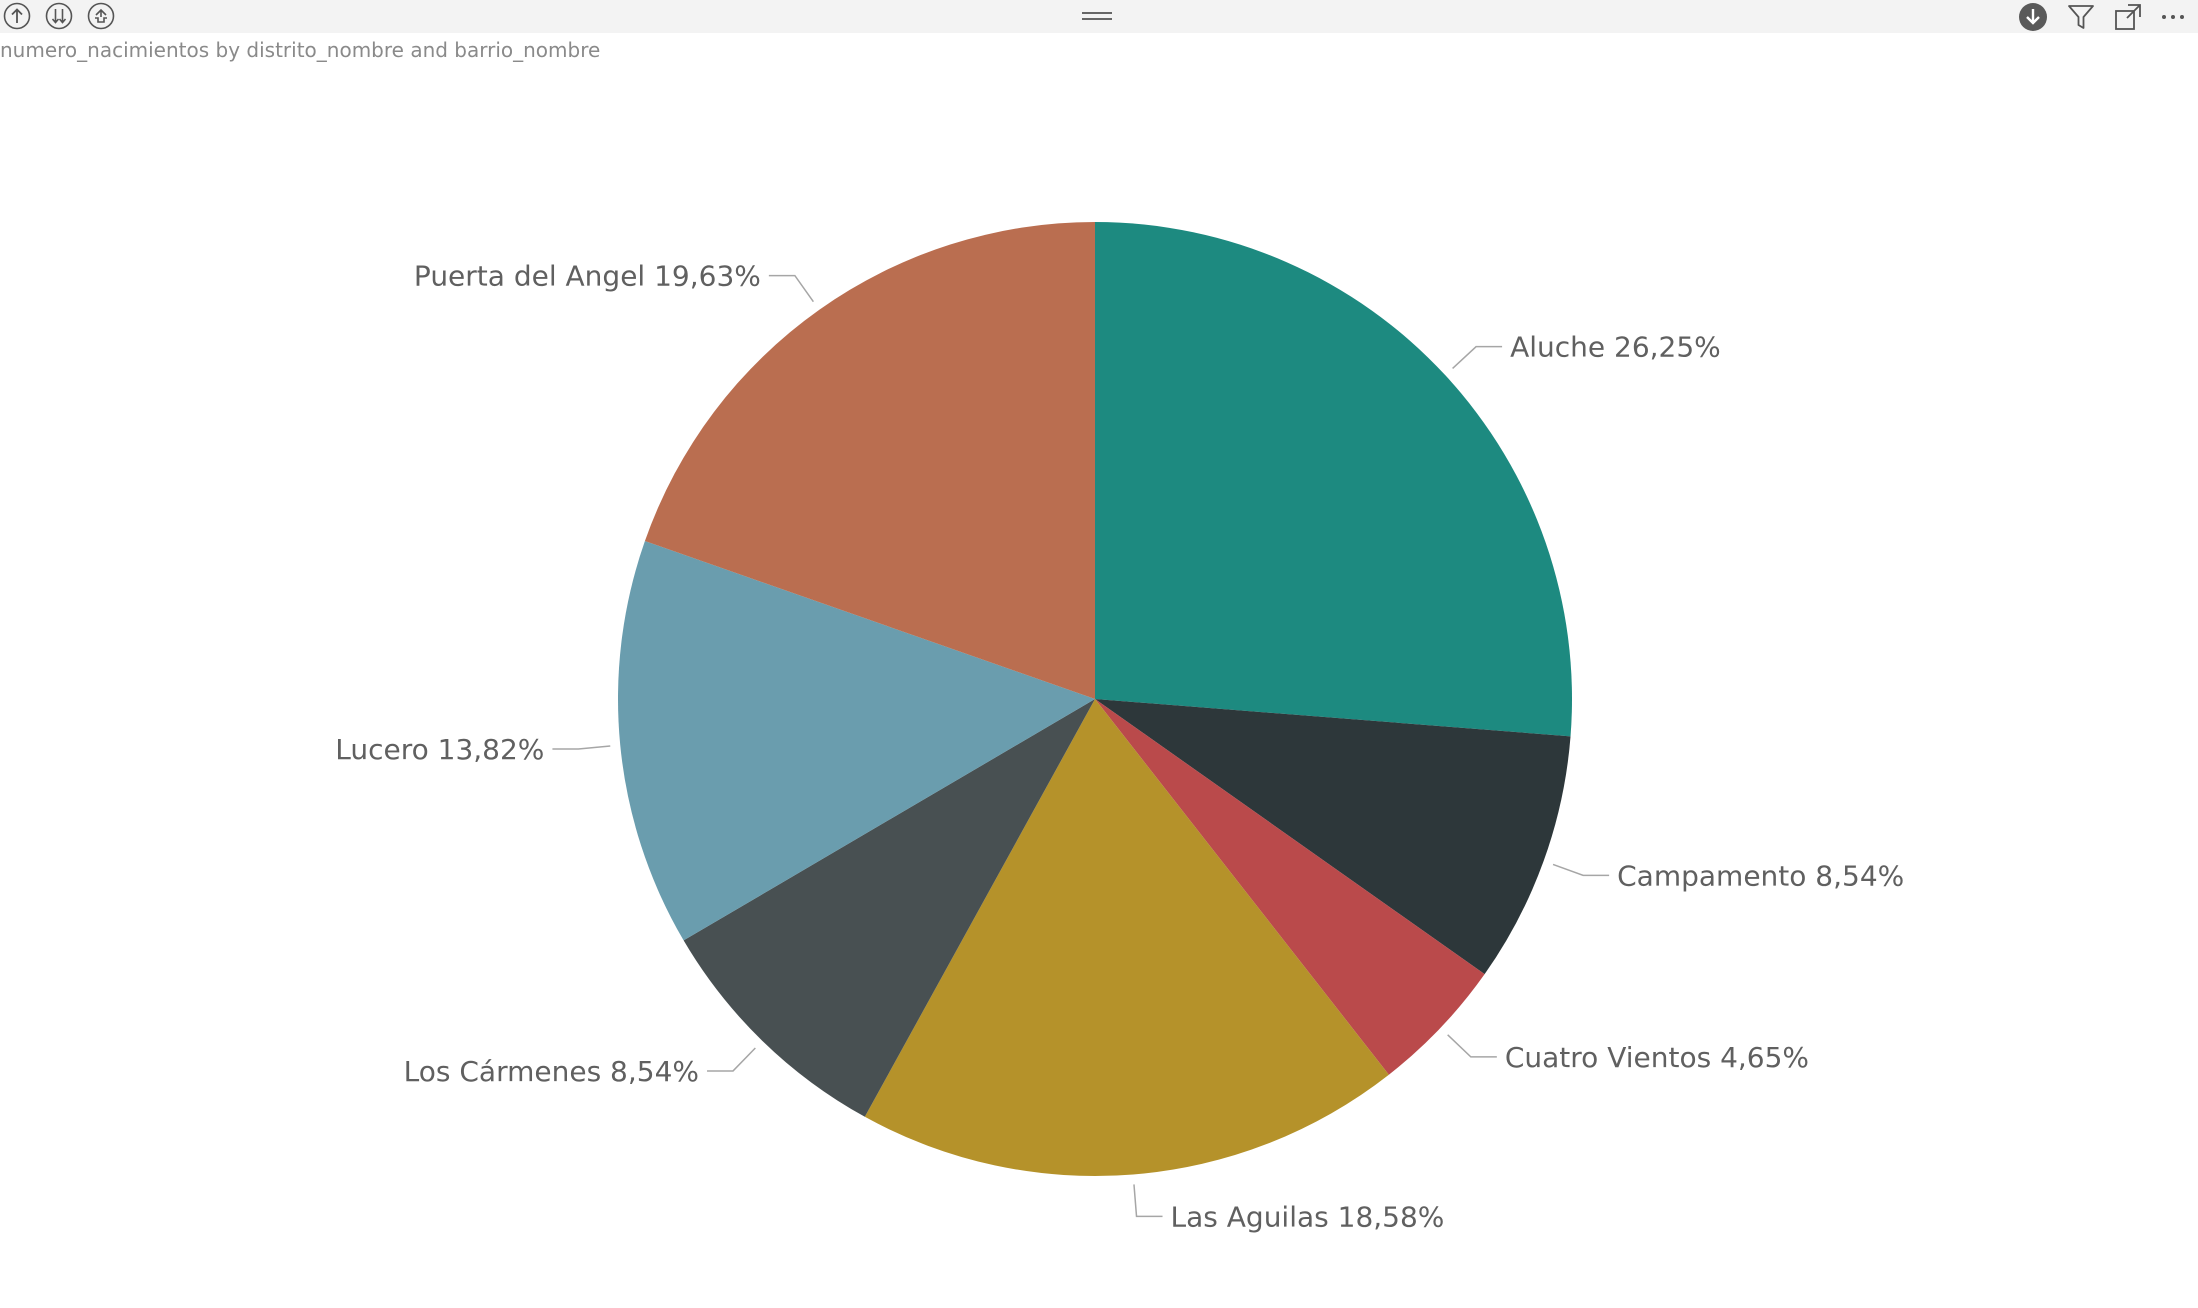  What do you see at coordinates (17, 16) in the screenshot?
I see `drill-up-icon` at bounding box center [17, 16].